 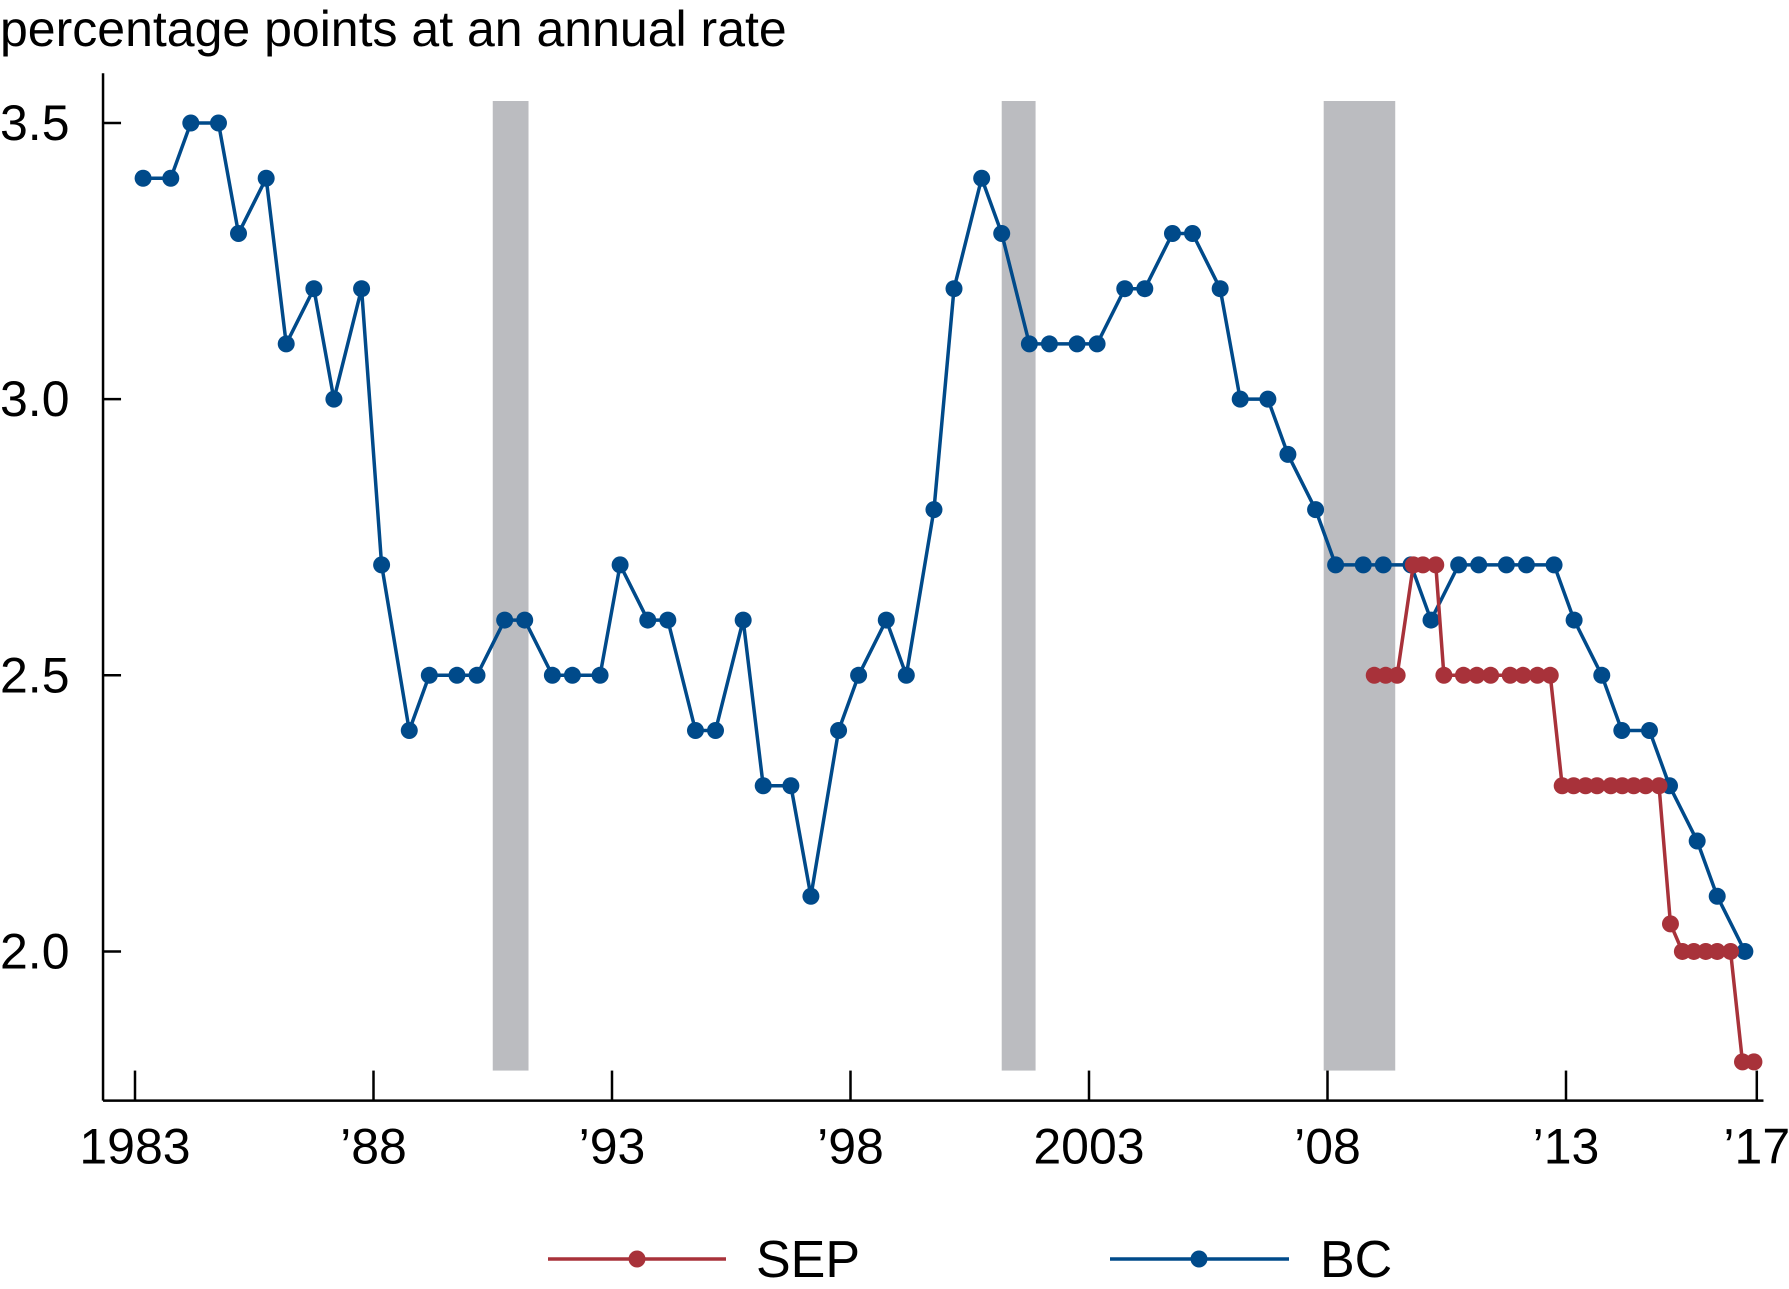 I want to click on legend-sep-marker, so click(x=637, y=1259).